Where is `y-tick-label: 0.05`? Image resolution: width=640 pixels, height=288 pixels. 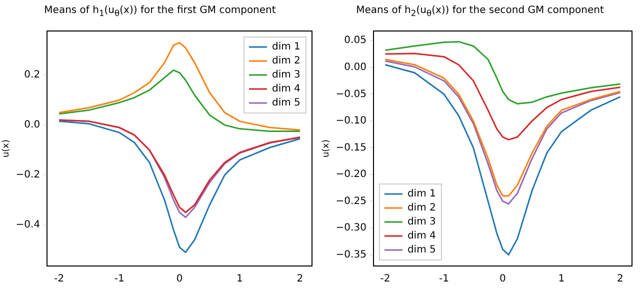
y-tick-label: 0.05 is located at coordinates (355, 40).